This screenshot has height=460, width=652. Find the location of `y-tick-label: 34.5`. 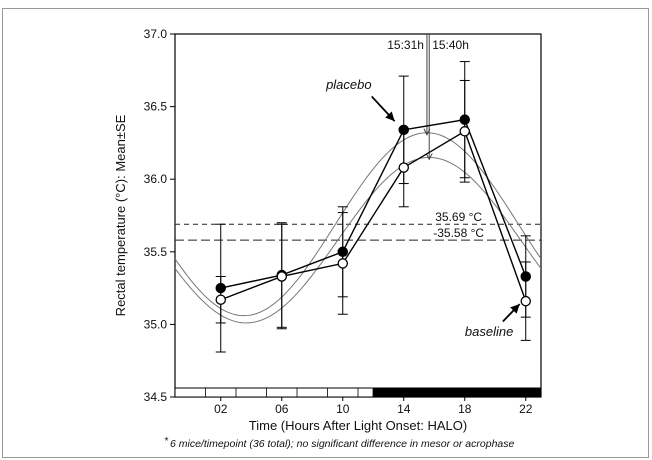

y-tick-label: 34.5 is located at coordinates (156, 397).